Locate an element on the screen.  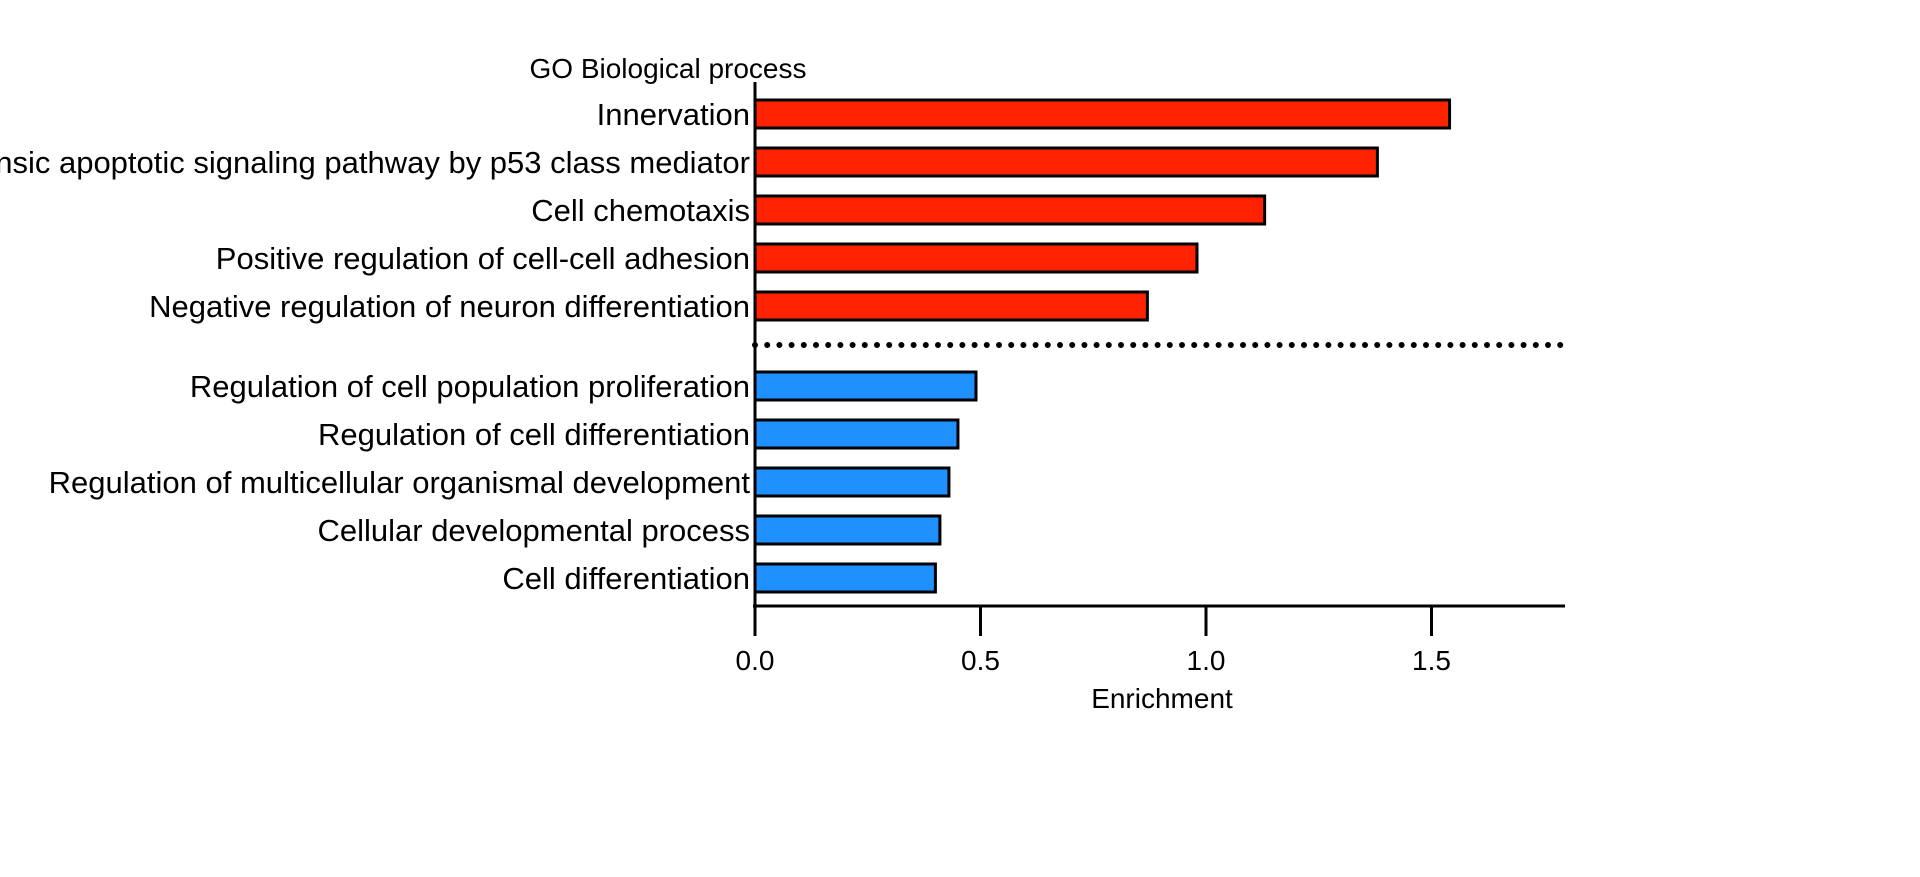
x-axis-title: Enrichment is located at coordinates (1162, 698).